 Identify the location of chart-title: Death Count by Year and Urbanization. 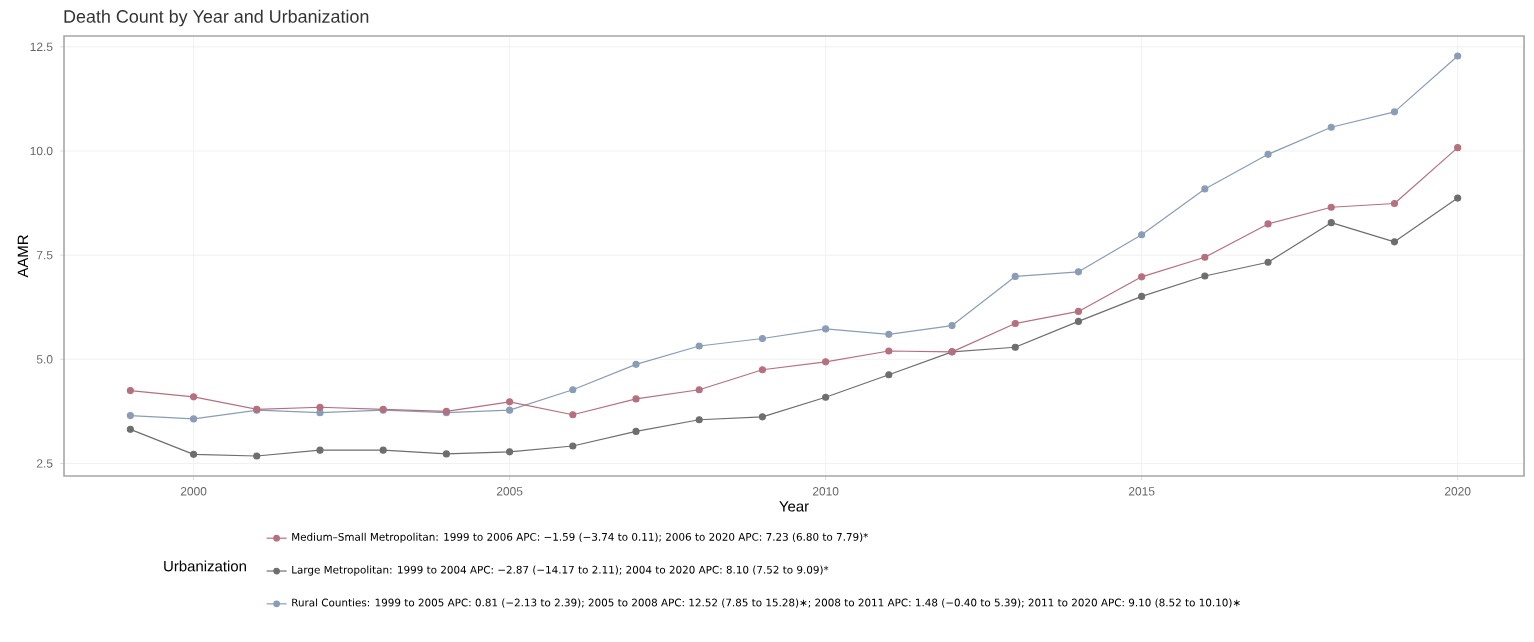
(216, 18).